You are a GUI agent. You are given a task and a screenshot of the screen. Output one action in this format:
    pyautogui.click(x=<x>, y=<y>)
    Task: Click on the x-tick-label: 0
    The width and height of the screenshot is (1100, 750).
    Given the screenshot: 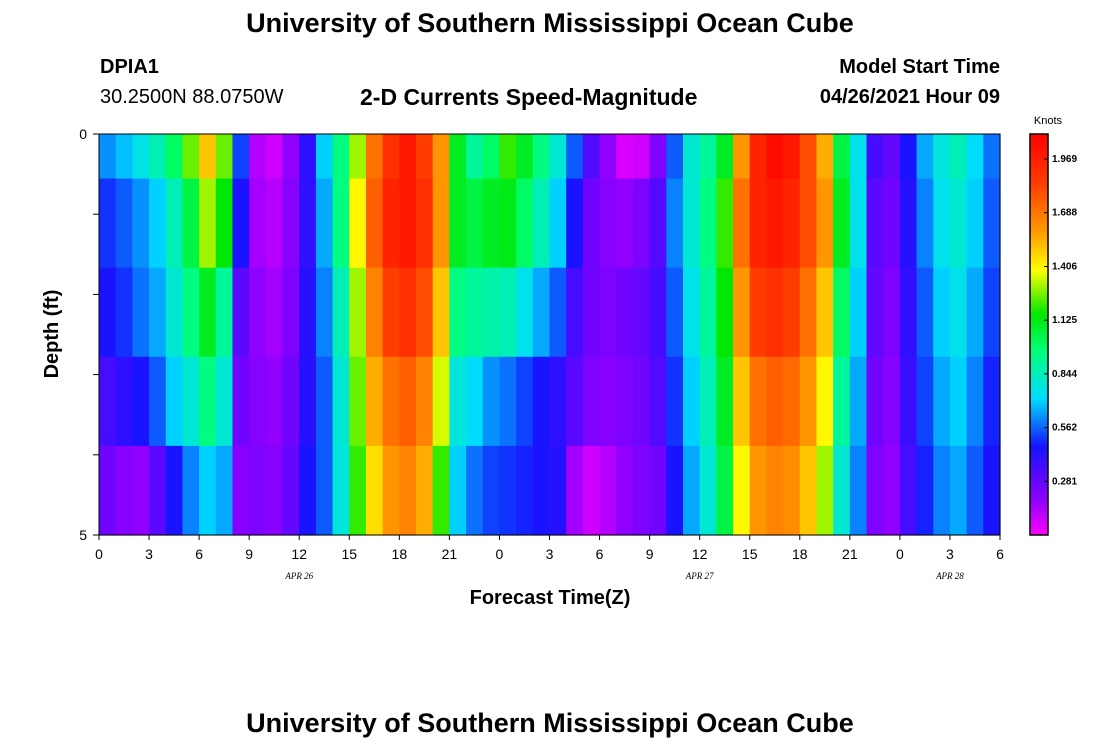 What is the action you would take?
    pyautogui.click(x=500, y=554)
    